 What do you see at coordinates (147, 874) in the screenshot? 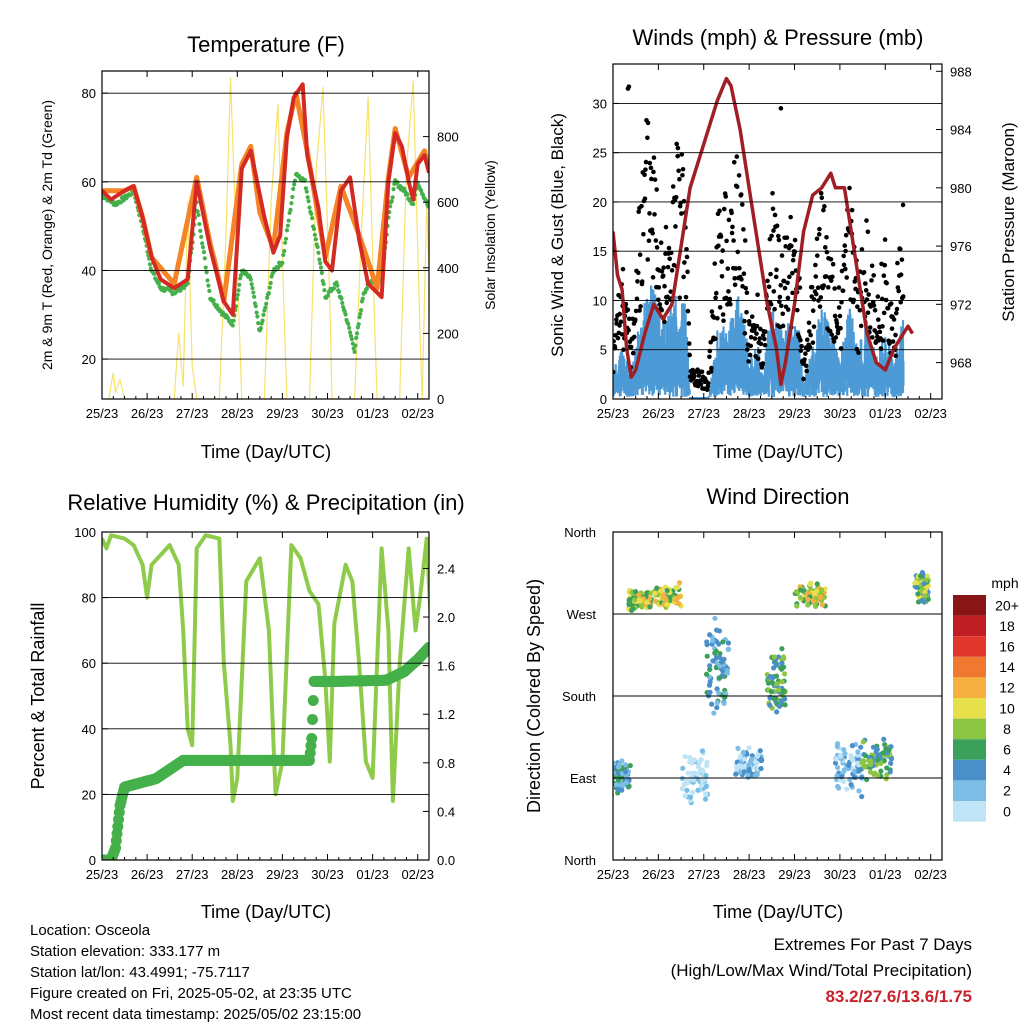
I see `x-tick-label: 26/23` at bounding box center [147, 874].